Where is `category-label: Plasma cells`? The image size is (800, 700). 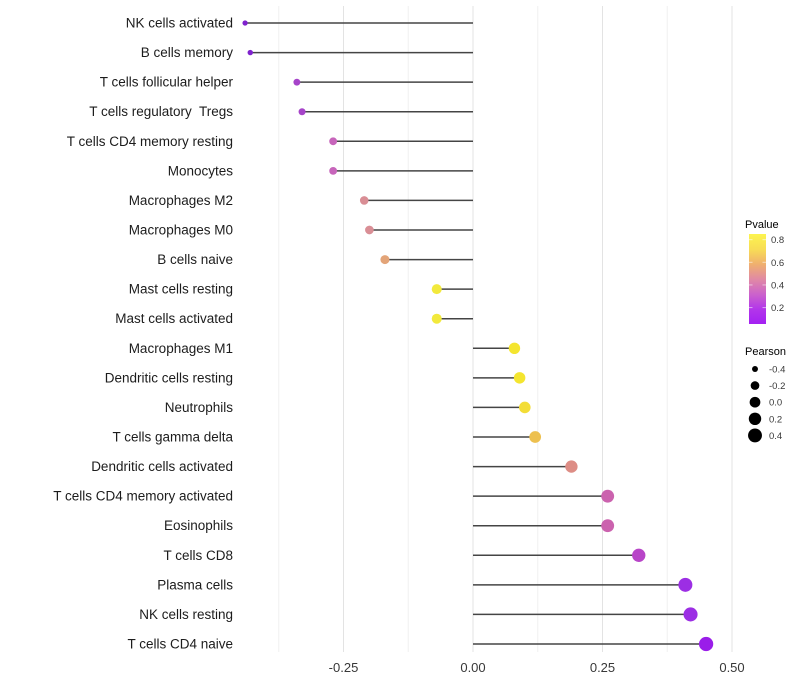
category-label: Plasma cells is located at coordinates (195, 584).